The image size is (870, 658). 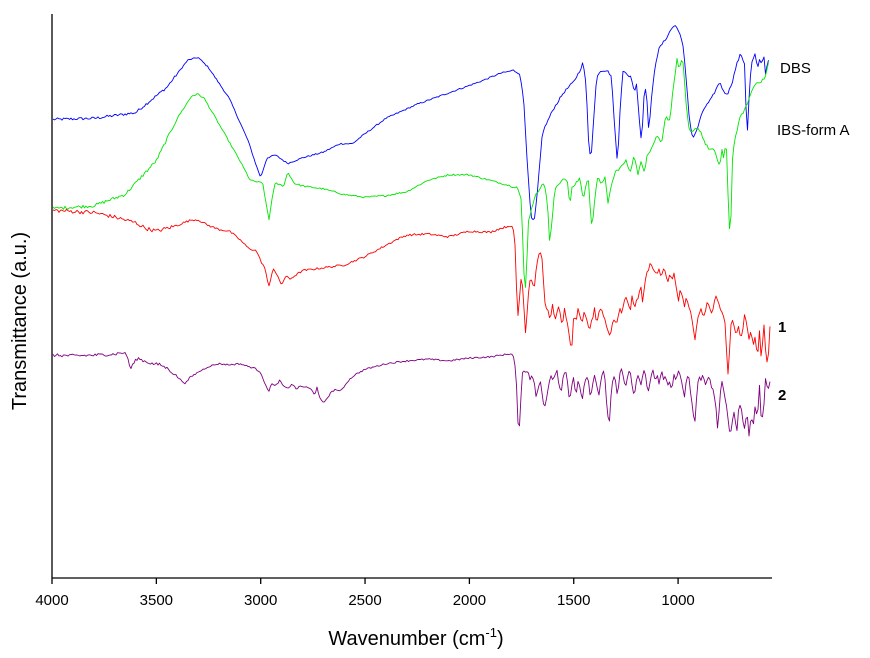 What do you see at coordinates (469, 600) in the screenshot?
I see `x-tick-label: 2000` at bounding box center [469, 600].